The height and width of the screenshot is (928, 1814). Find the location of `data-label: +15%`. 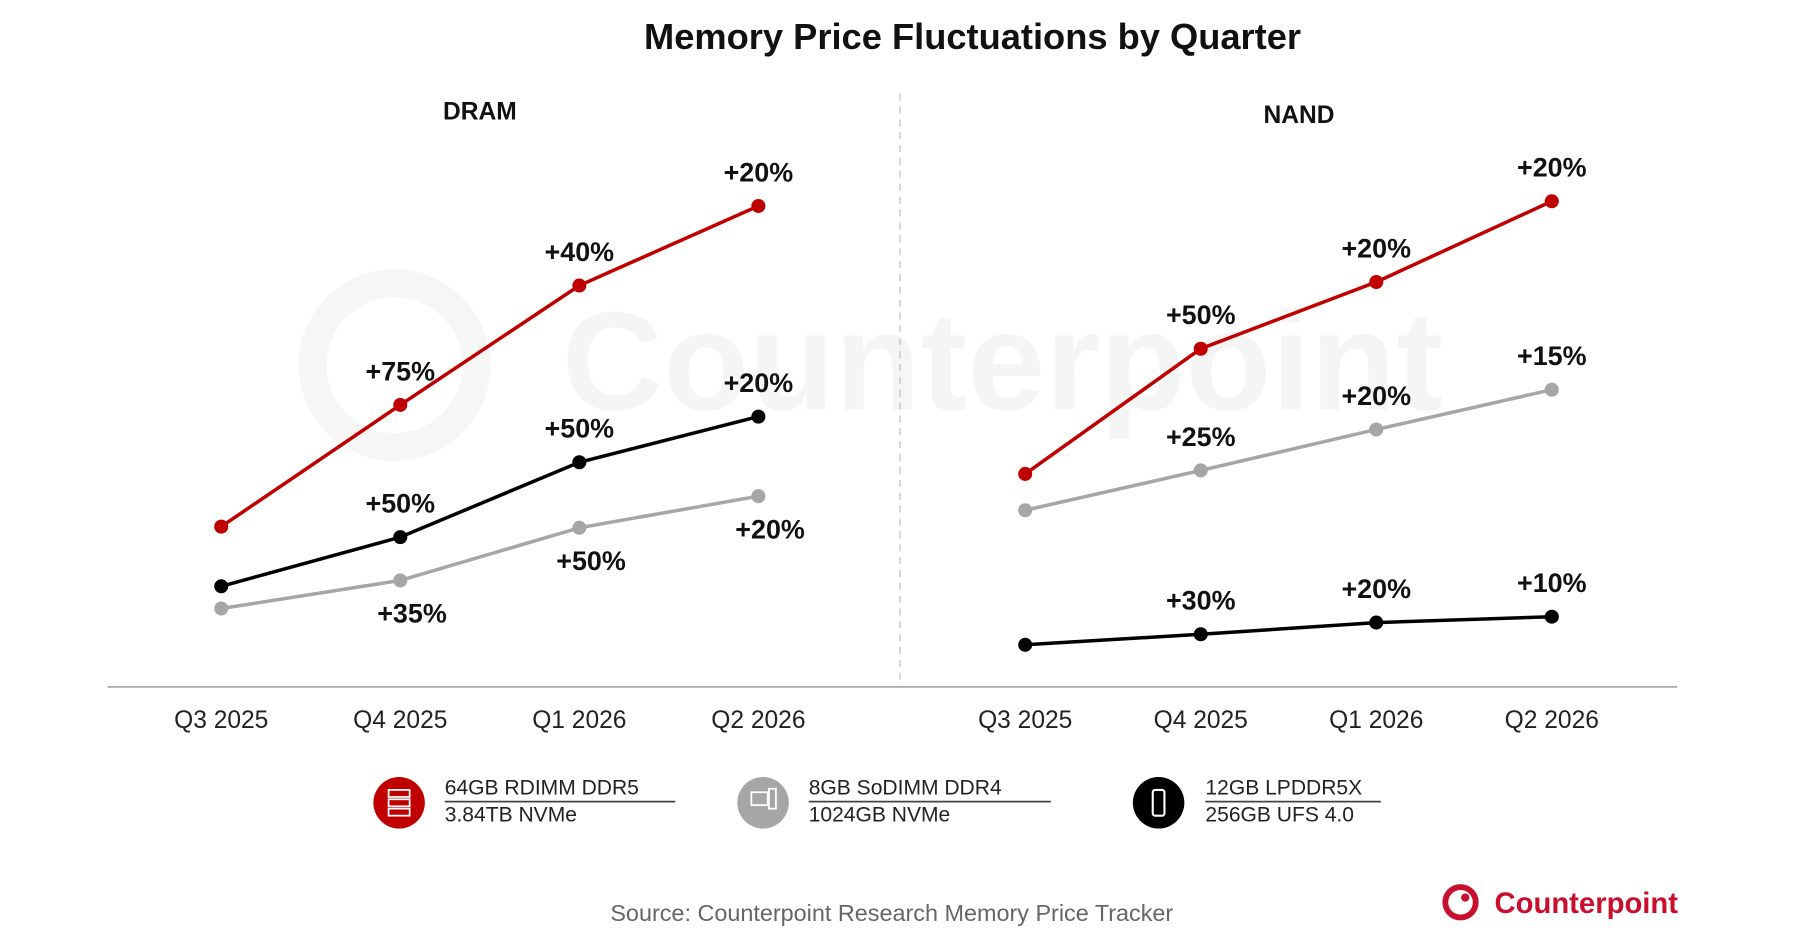

data-label: +15% is located at coordinates (1552, 356).